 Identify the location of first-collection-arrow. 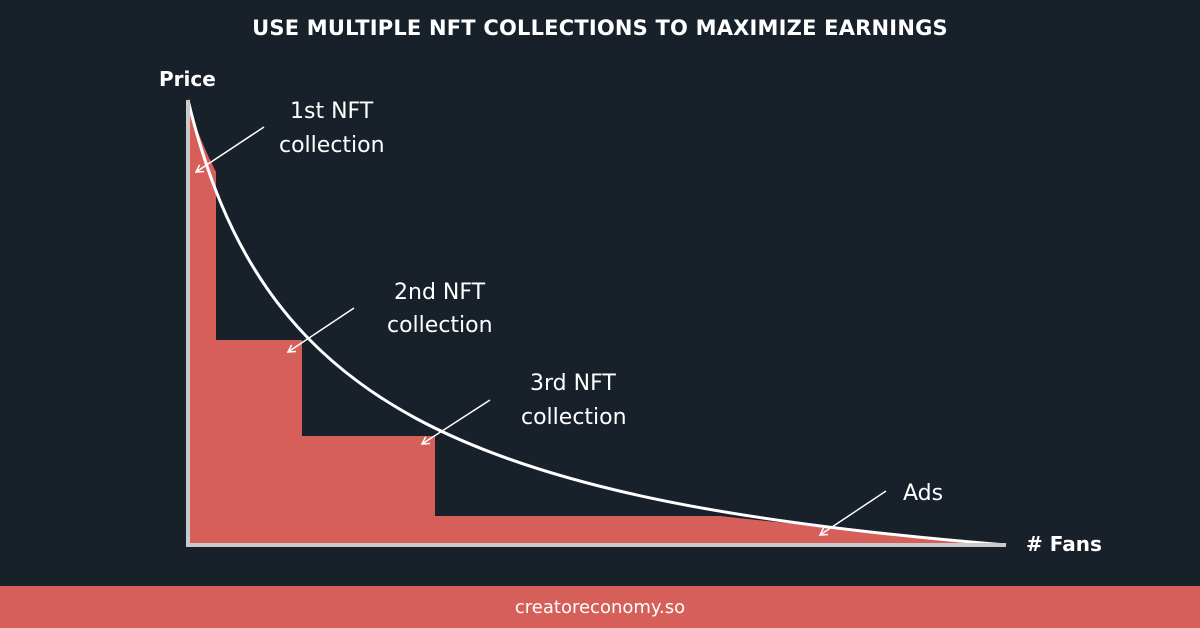
(229, 149).